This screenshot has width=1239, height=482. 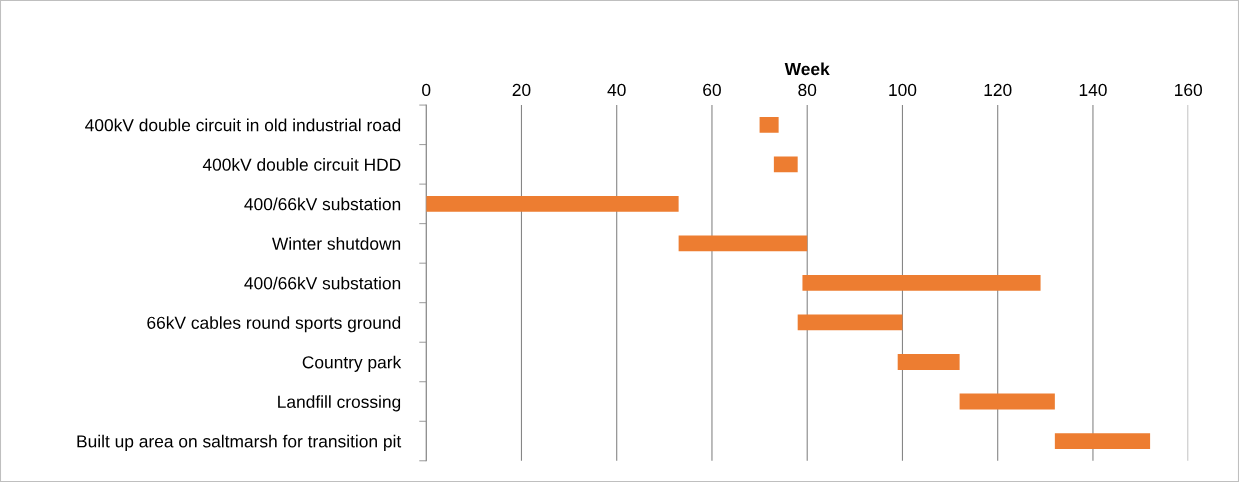 I want to click on x-tick-label: 120, so click(x=998, y=90).